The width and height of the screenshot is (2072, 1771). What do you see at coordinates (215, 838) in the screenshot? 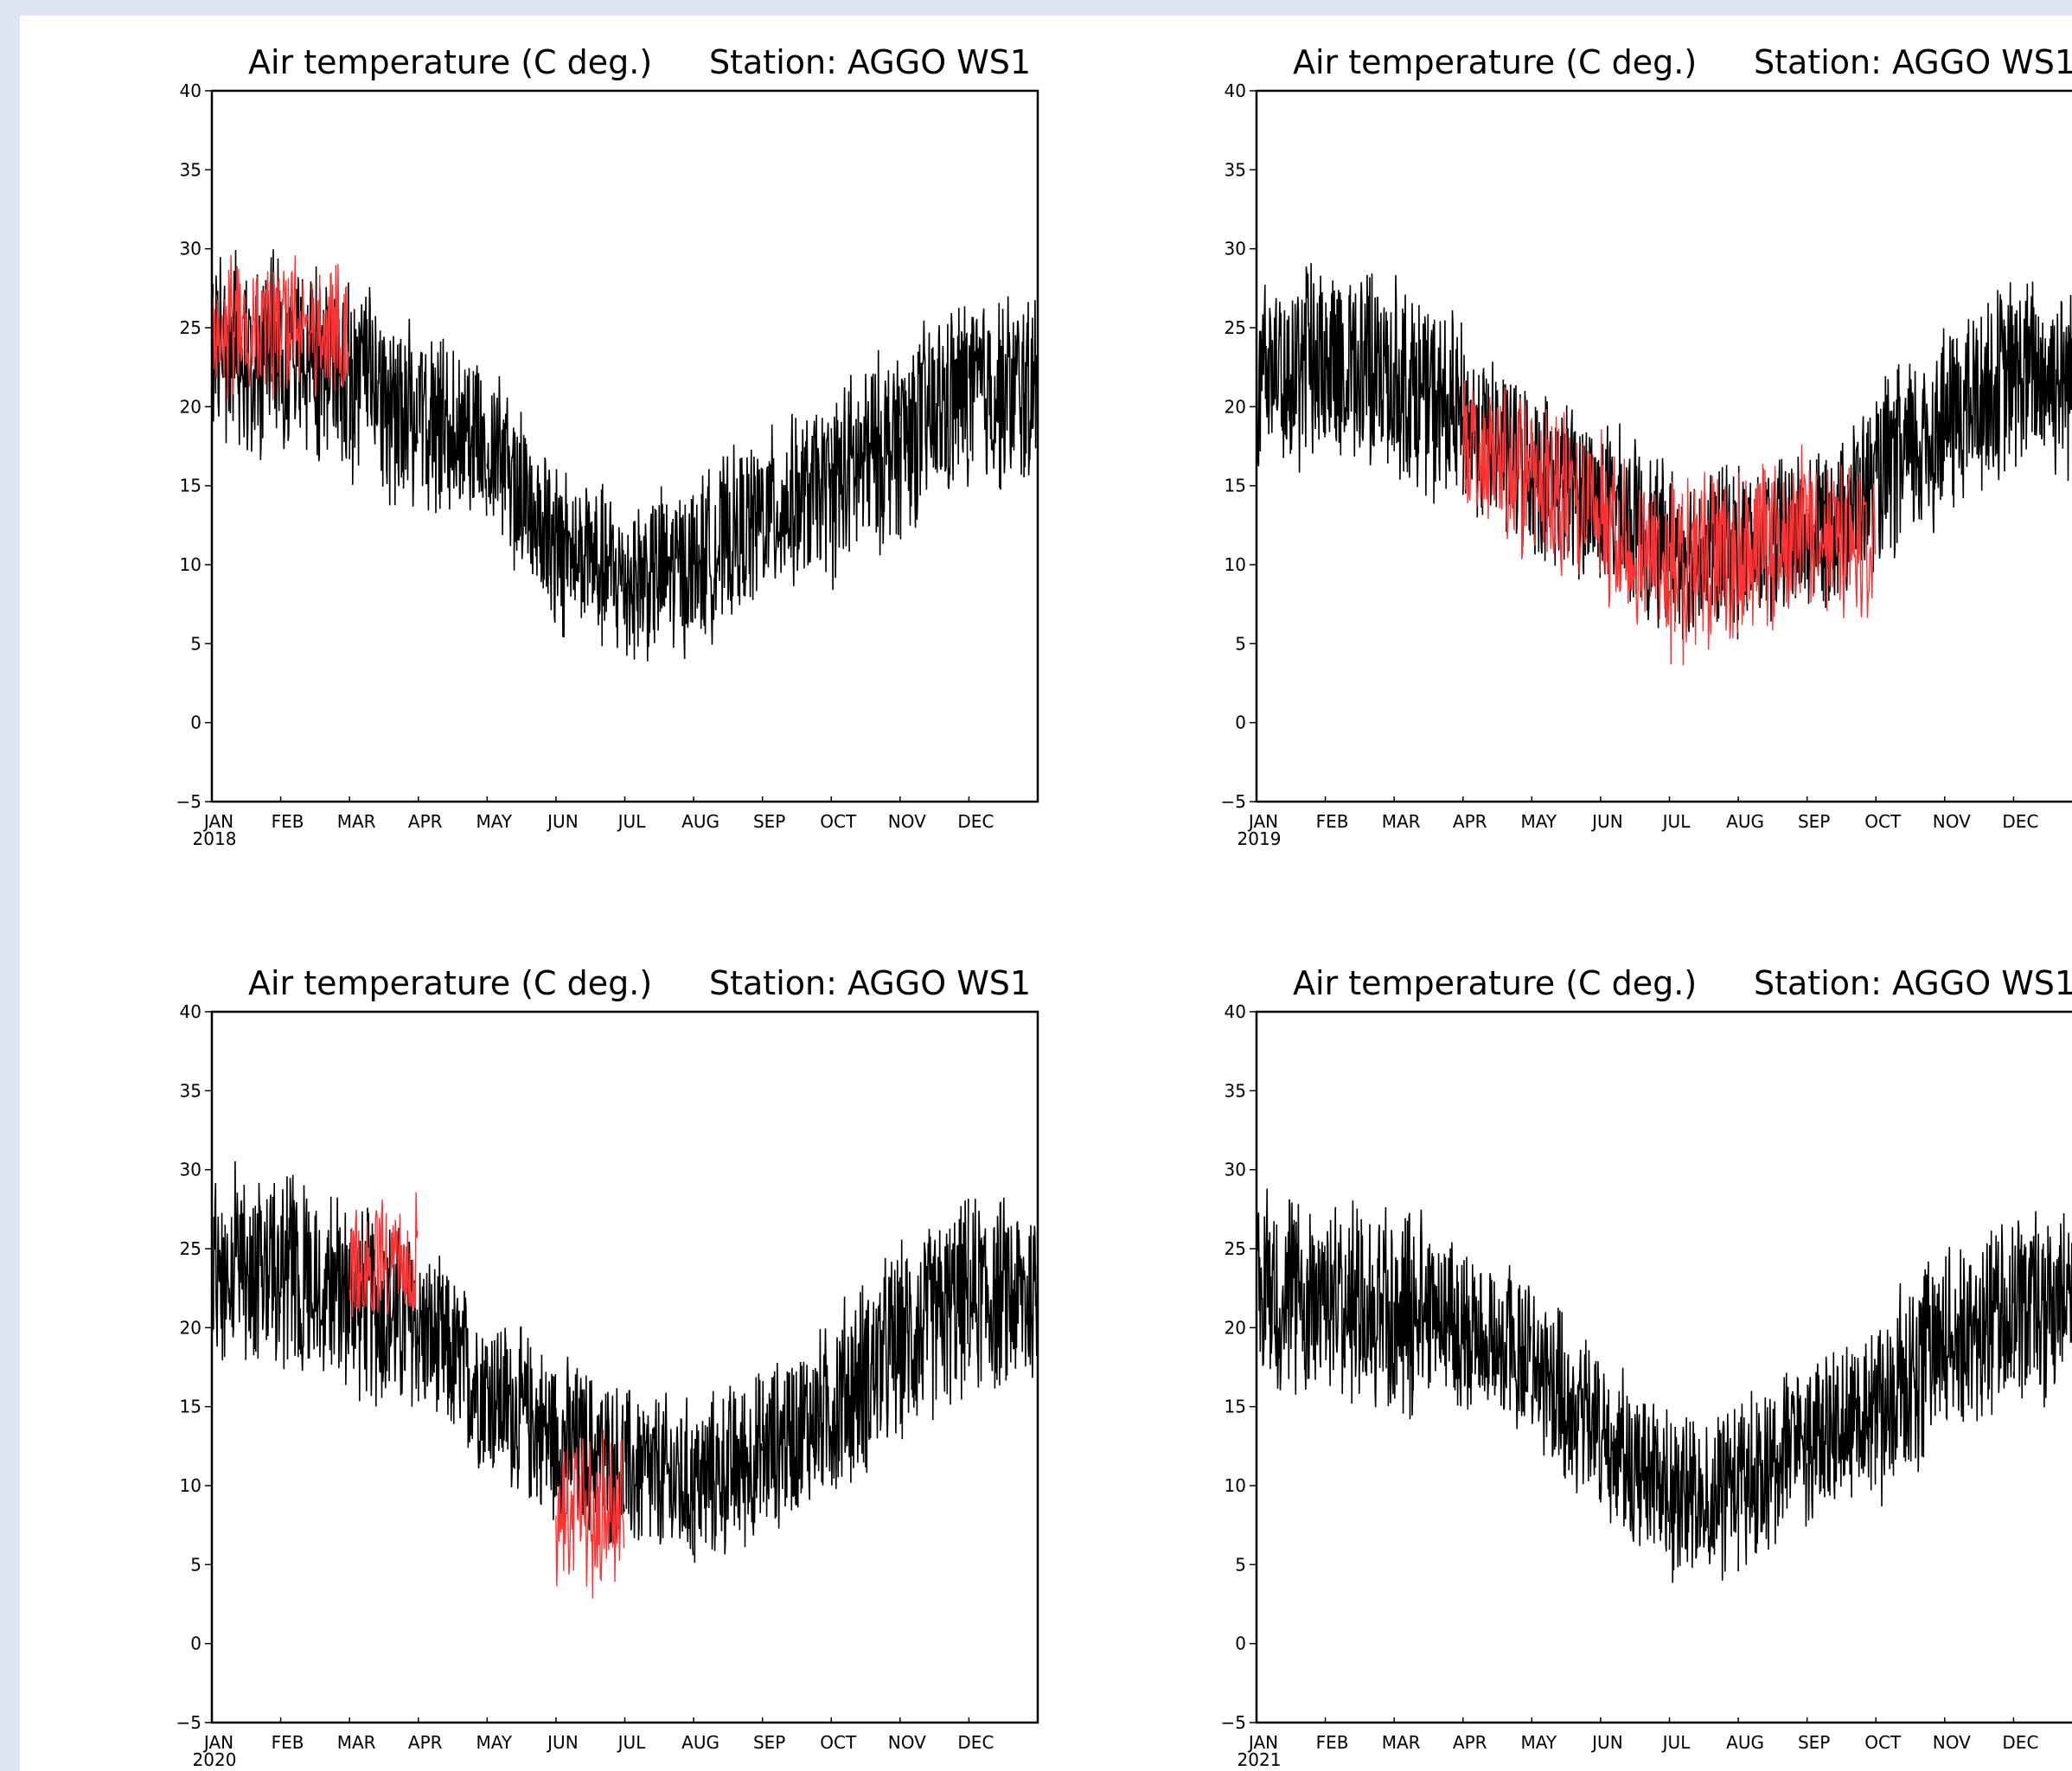
I see `year-label: 2018` at bounding box center [215, 838].